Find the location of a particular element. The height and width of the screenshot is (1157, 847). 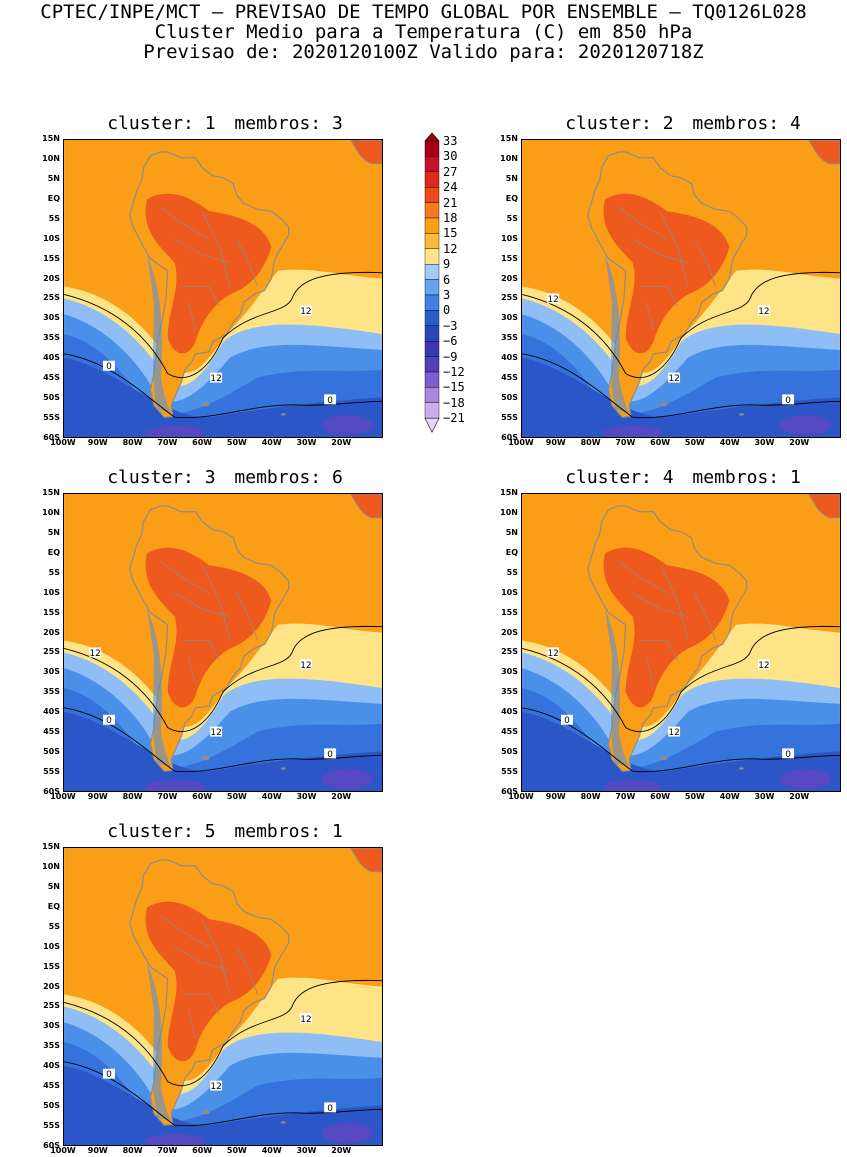

lat-tick: 10N is located at coordinates (509, 512).